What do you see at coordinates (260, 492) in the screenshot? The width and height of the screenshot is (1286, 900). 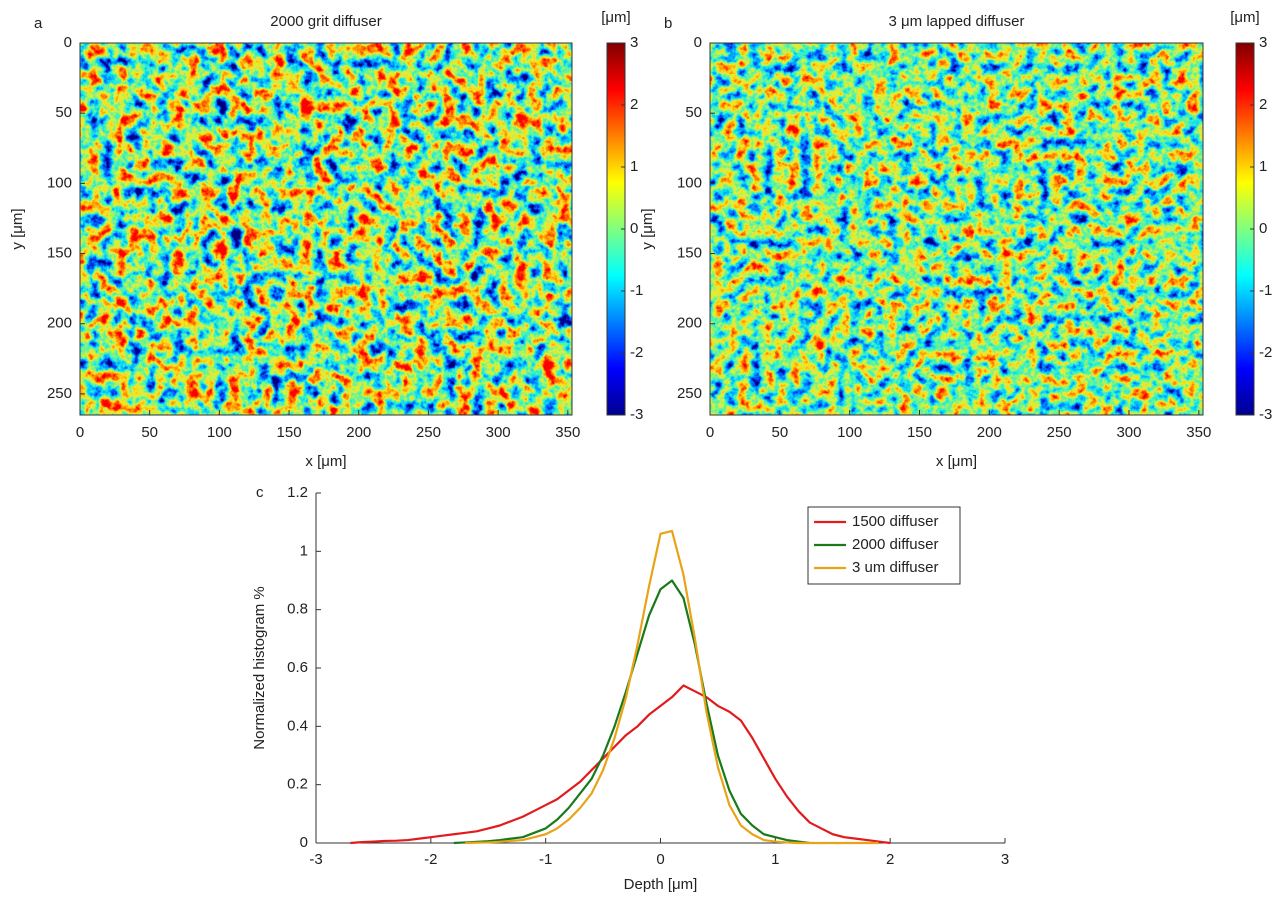 I see `panel-label: c` at bounding box center [260, 492].